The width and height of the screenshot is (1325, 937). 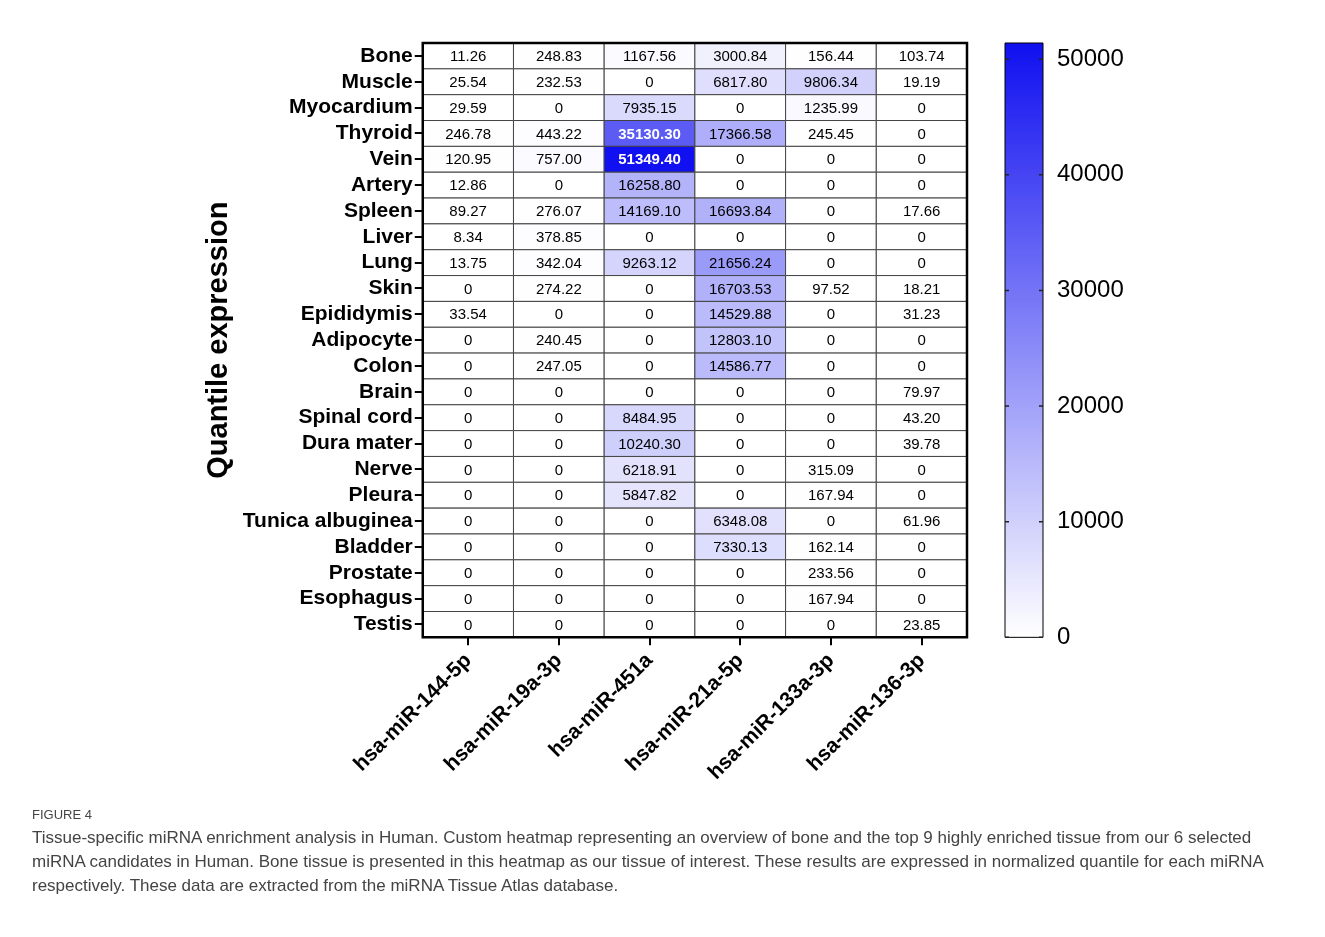 What do you see at coordinates (740, 340) in the screenshot?
I see `data-label: 12803.10` at bounding box center [740, 340].